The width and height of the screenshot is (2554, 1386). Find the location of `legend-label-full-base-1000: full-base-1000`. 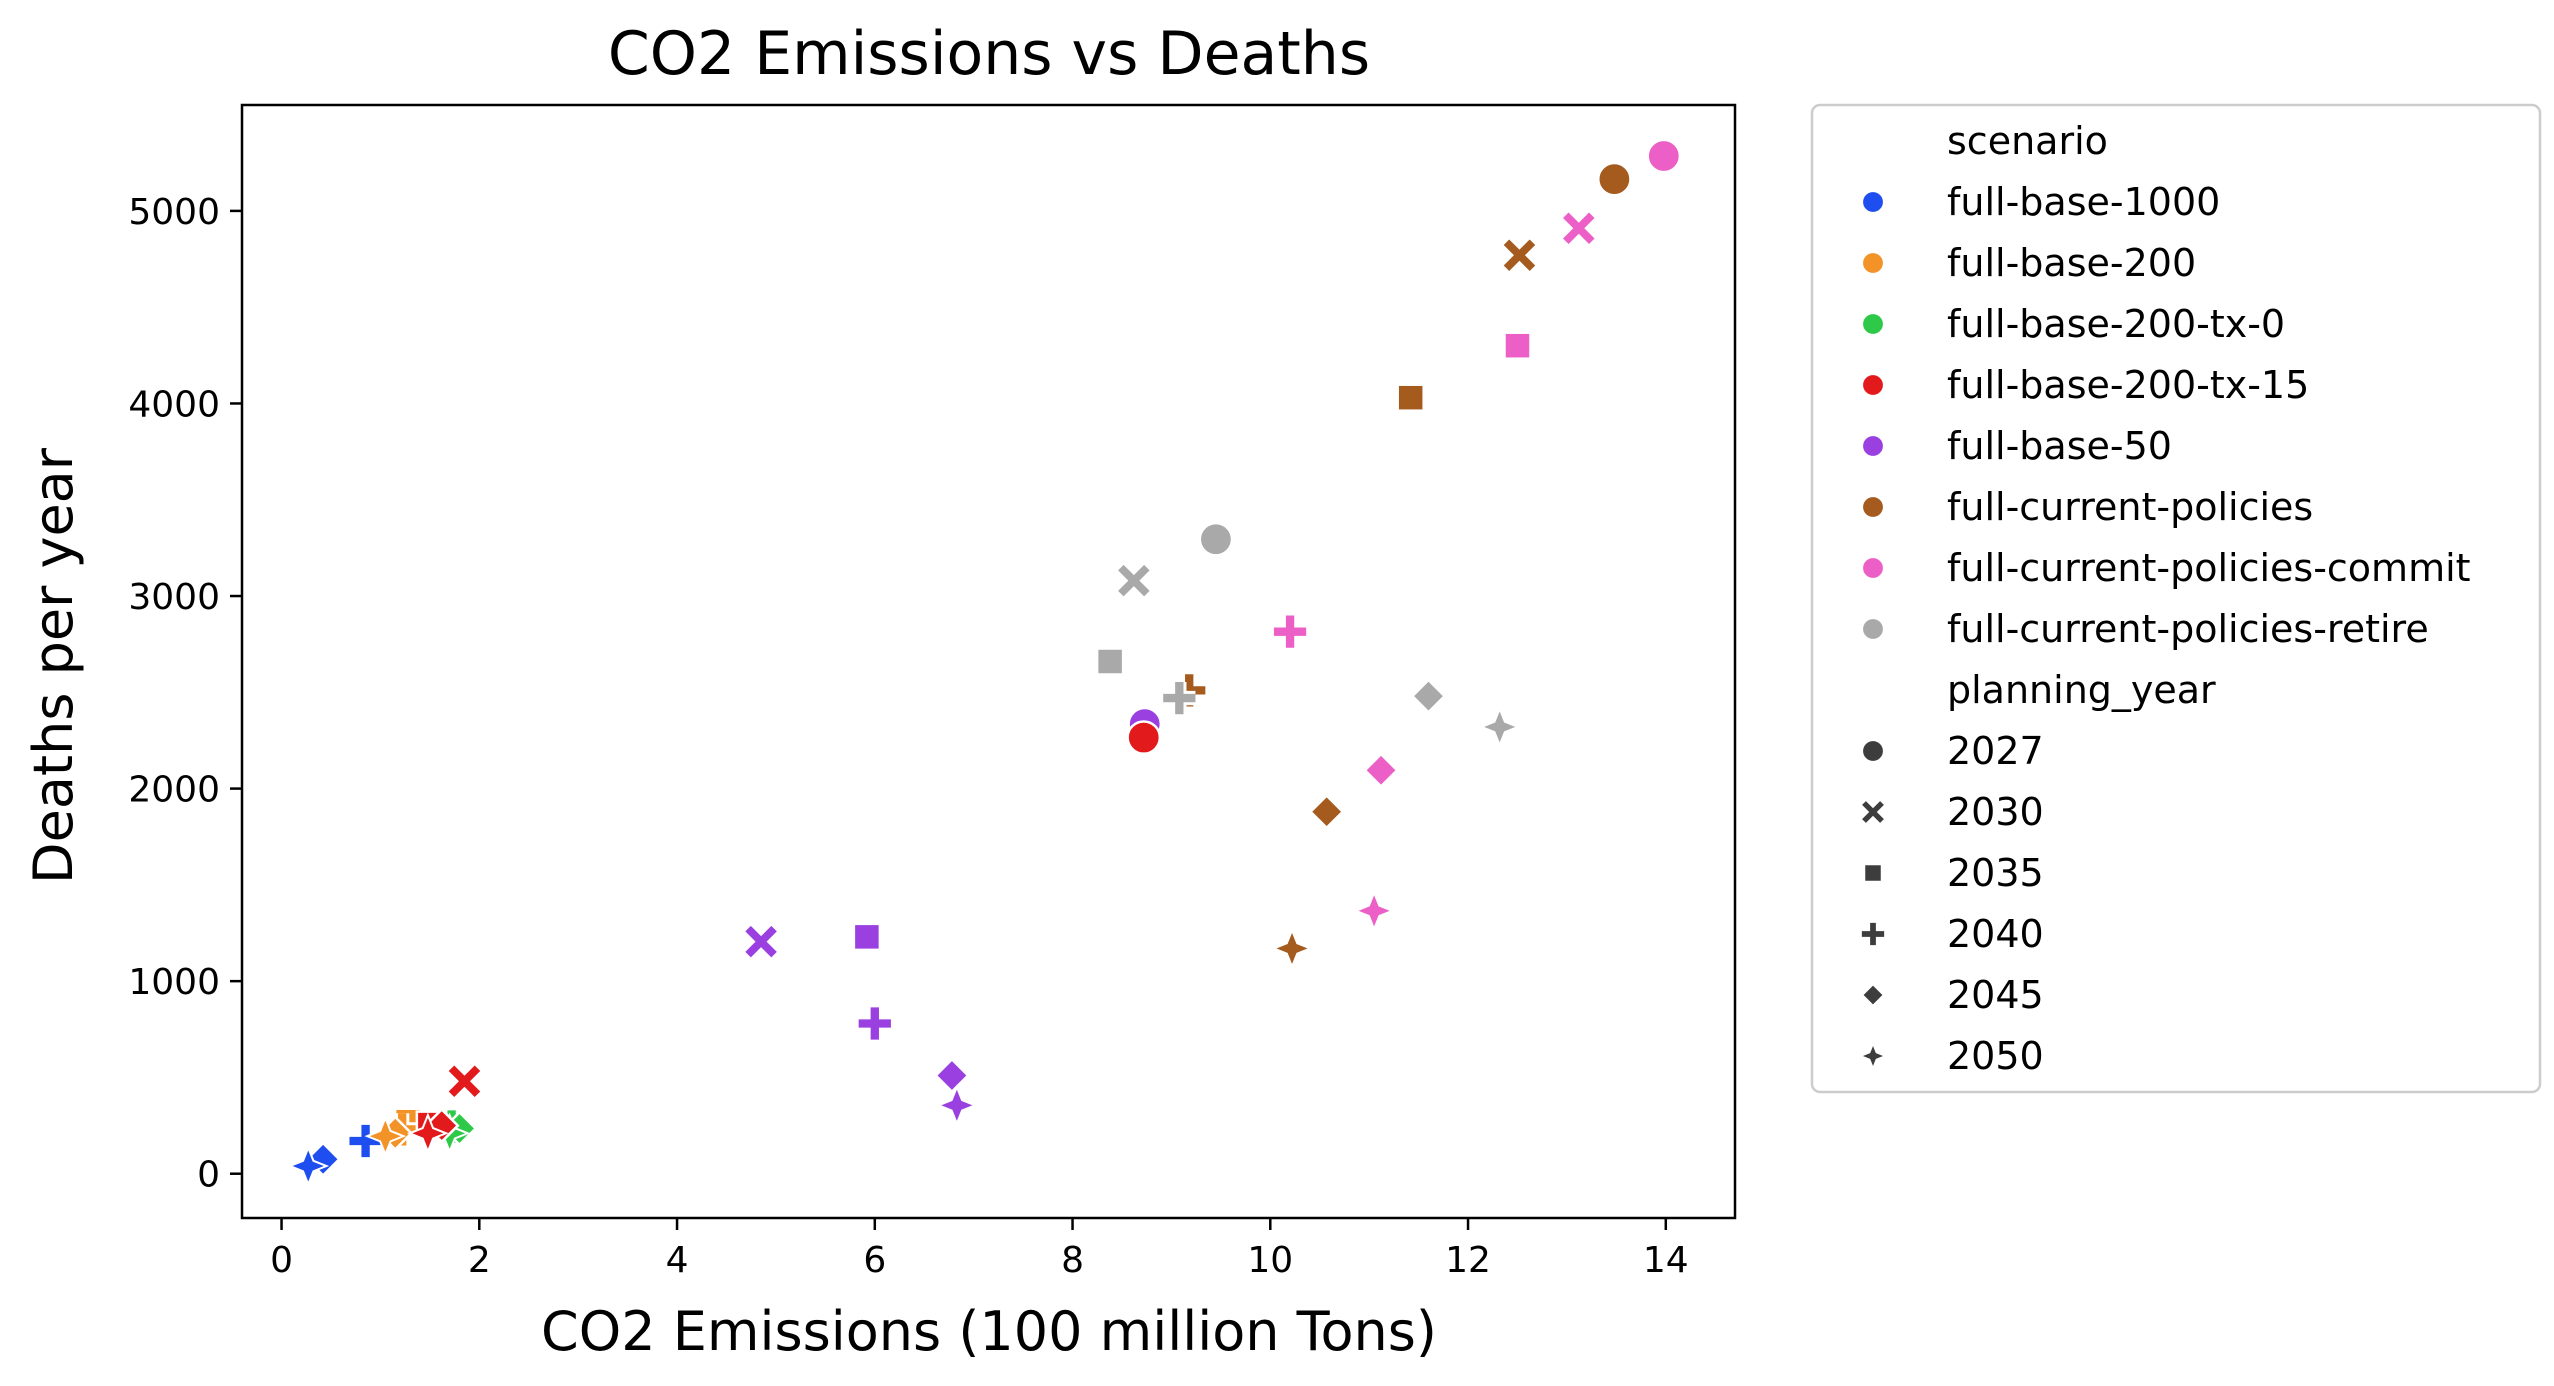

legend-label-full-base-1000: full-base-1000 is located at coordinates (2083, 202).